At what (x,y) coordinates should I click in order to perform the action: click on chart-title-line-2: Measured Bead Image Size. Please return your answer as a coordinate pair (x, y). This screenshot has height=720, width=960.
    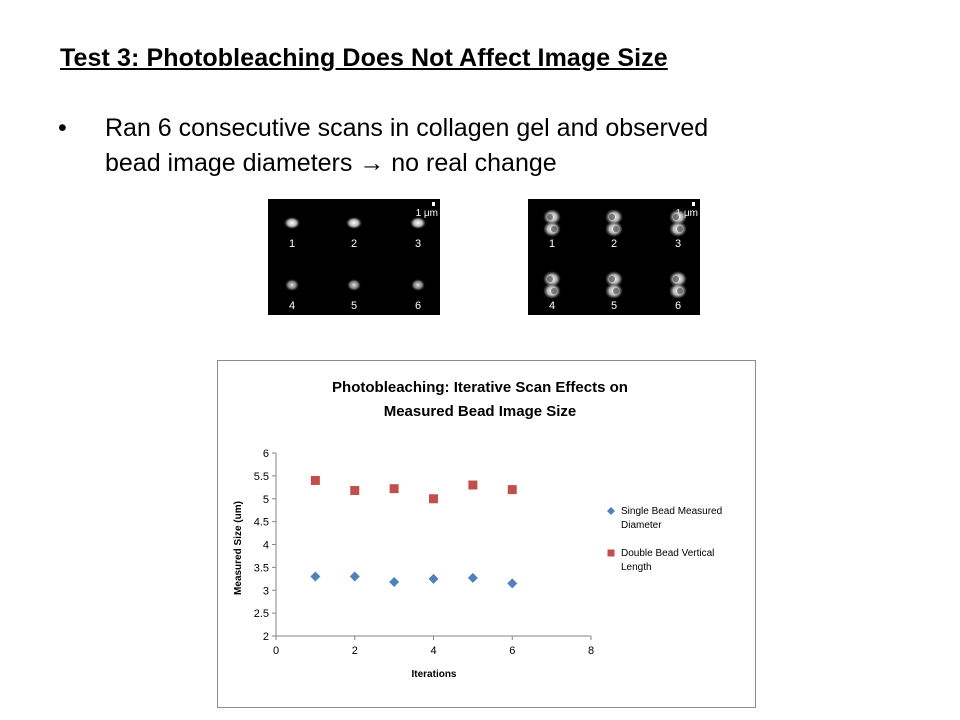
    Looking at the image, I should click on (480, 411).